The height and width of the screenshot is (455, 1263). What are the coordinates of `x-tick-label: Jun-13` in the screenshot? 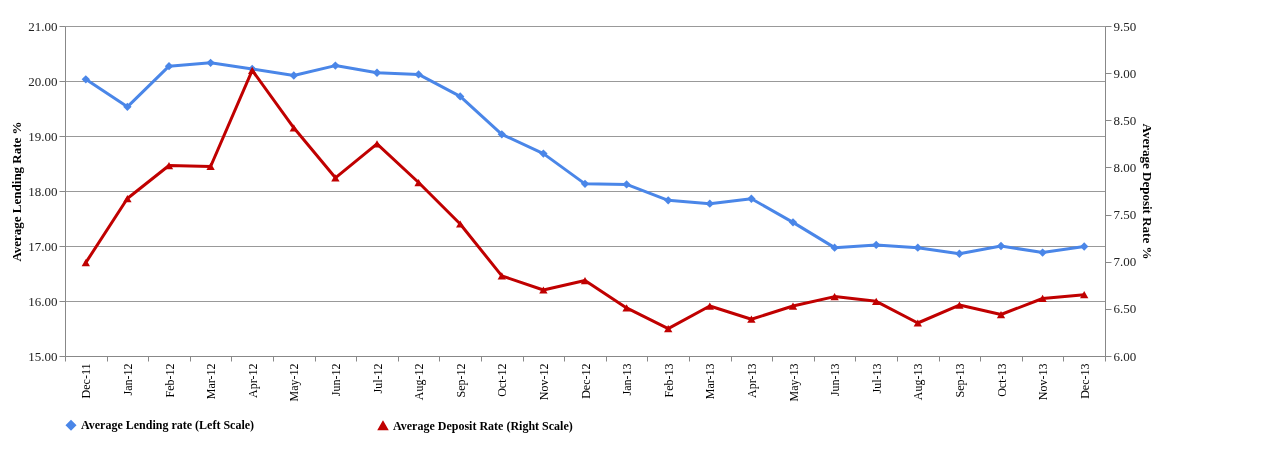 It's located at (835, 380).